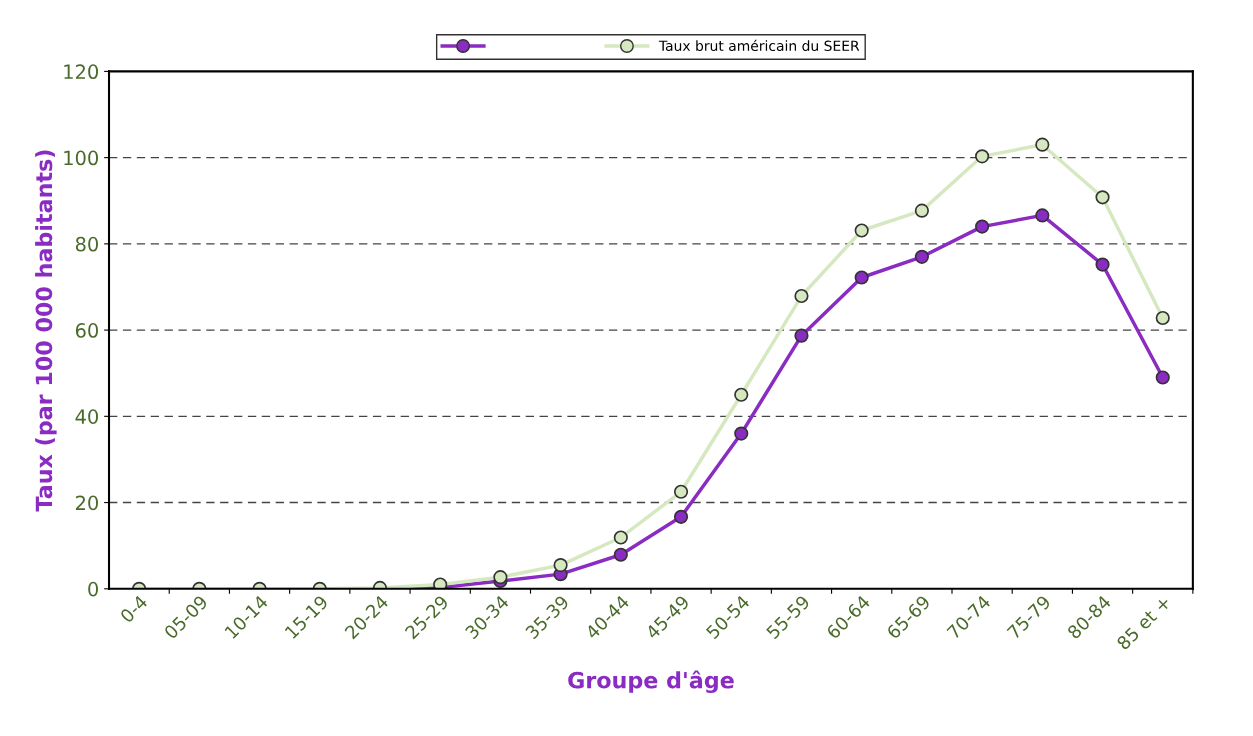 This screenshot has height=736, width=1253. I want to click on x-tick-label: 0-4, so click(134, 609).